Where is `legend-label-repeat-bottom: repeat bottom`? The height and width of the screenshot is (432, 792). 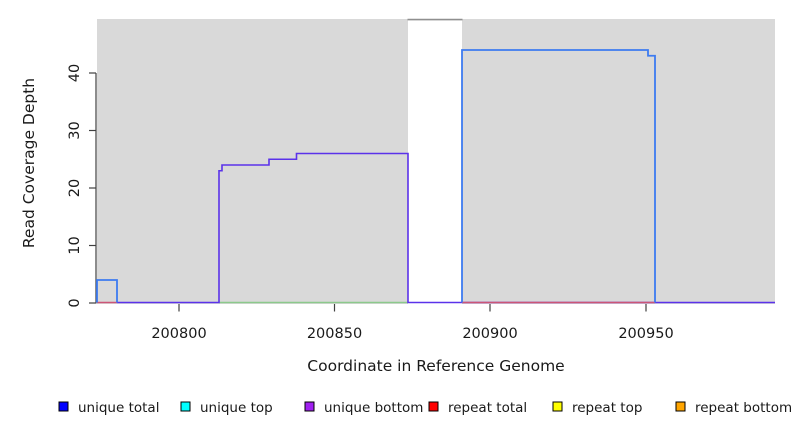 legend-label-repeat-bottom: repeat bottom is located at coordinates (743, 408).